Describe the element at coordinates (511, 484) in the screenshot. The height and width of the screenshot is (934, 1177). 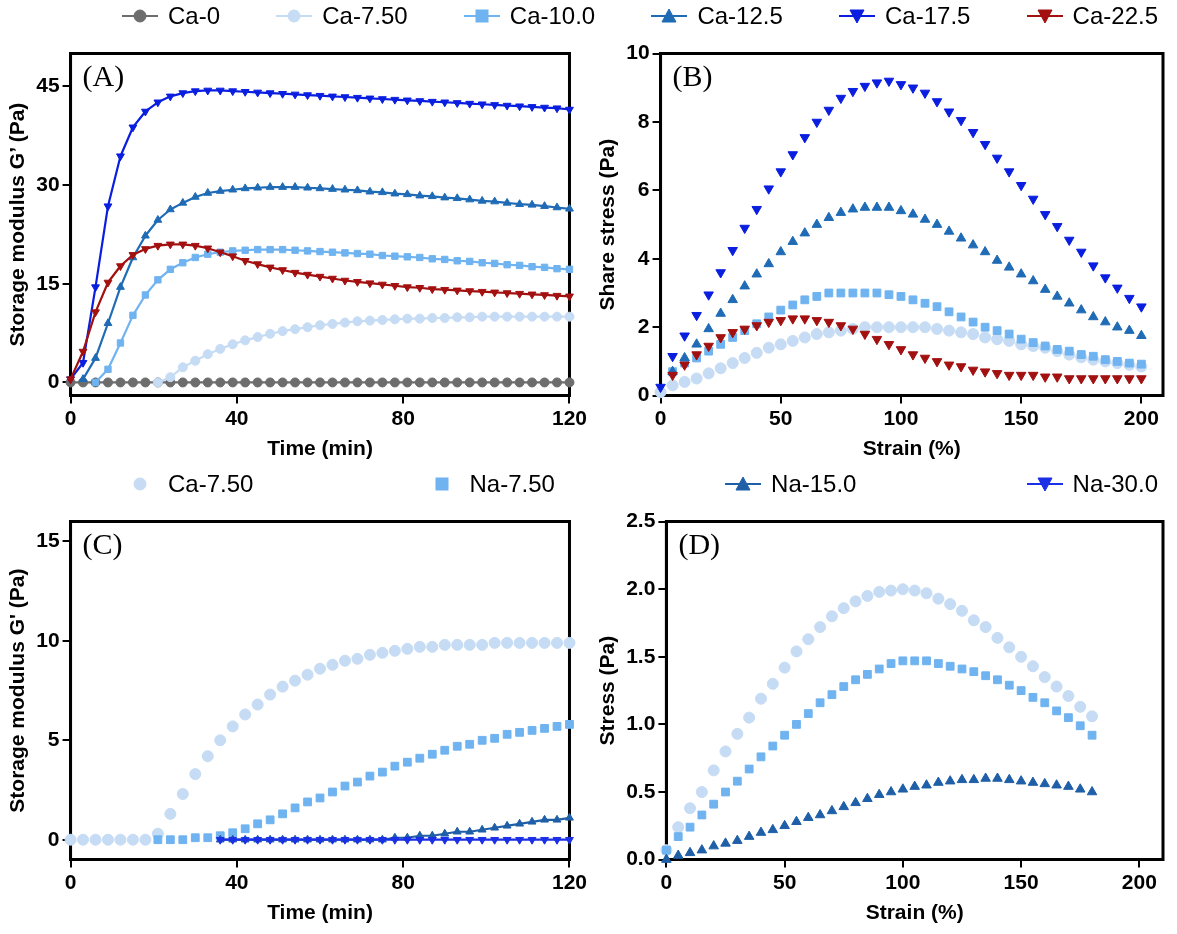
I see `legend-label: Na-7.50` at that location.